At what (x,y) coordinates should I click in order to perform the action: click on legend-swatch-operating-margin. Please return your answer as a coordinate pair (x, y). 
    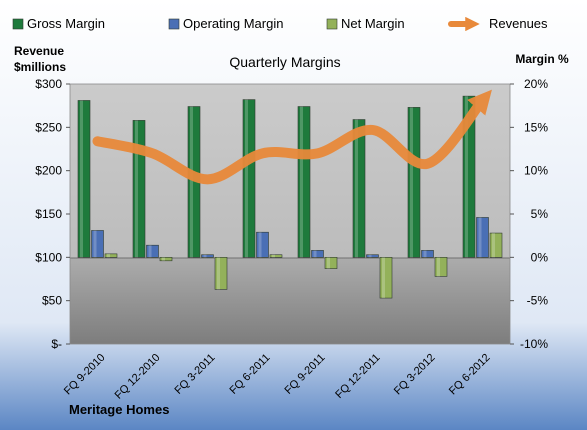
    Looking at the image, I should click on (174, 24).